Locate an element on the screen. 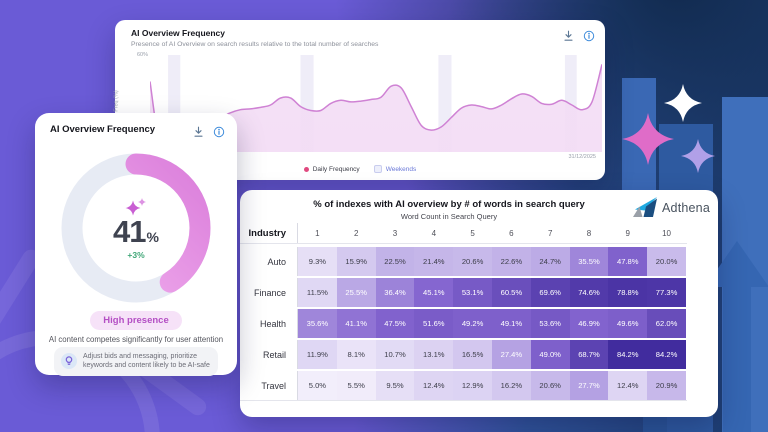  heatmap-cell: 77.3% is located at coordinates (666, 292).